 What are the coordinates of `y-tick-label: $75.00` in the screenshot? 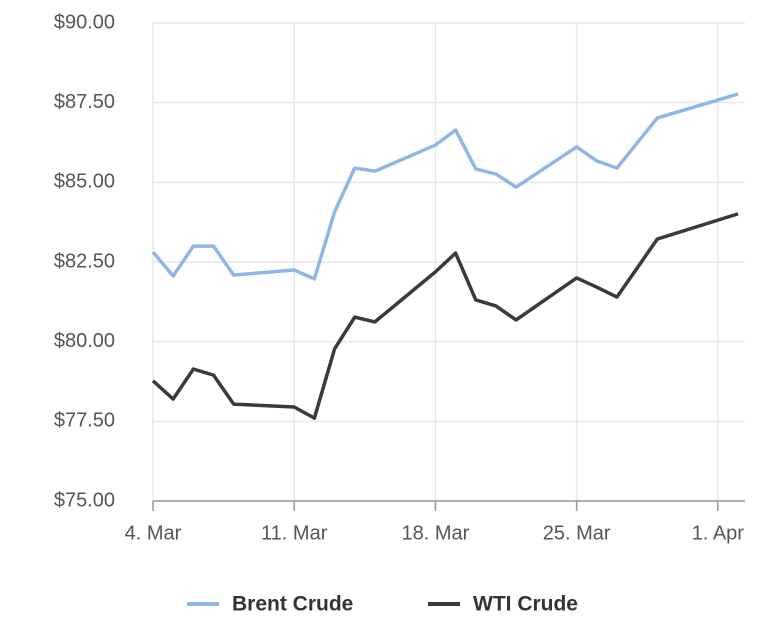 It's located at (84, 500).